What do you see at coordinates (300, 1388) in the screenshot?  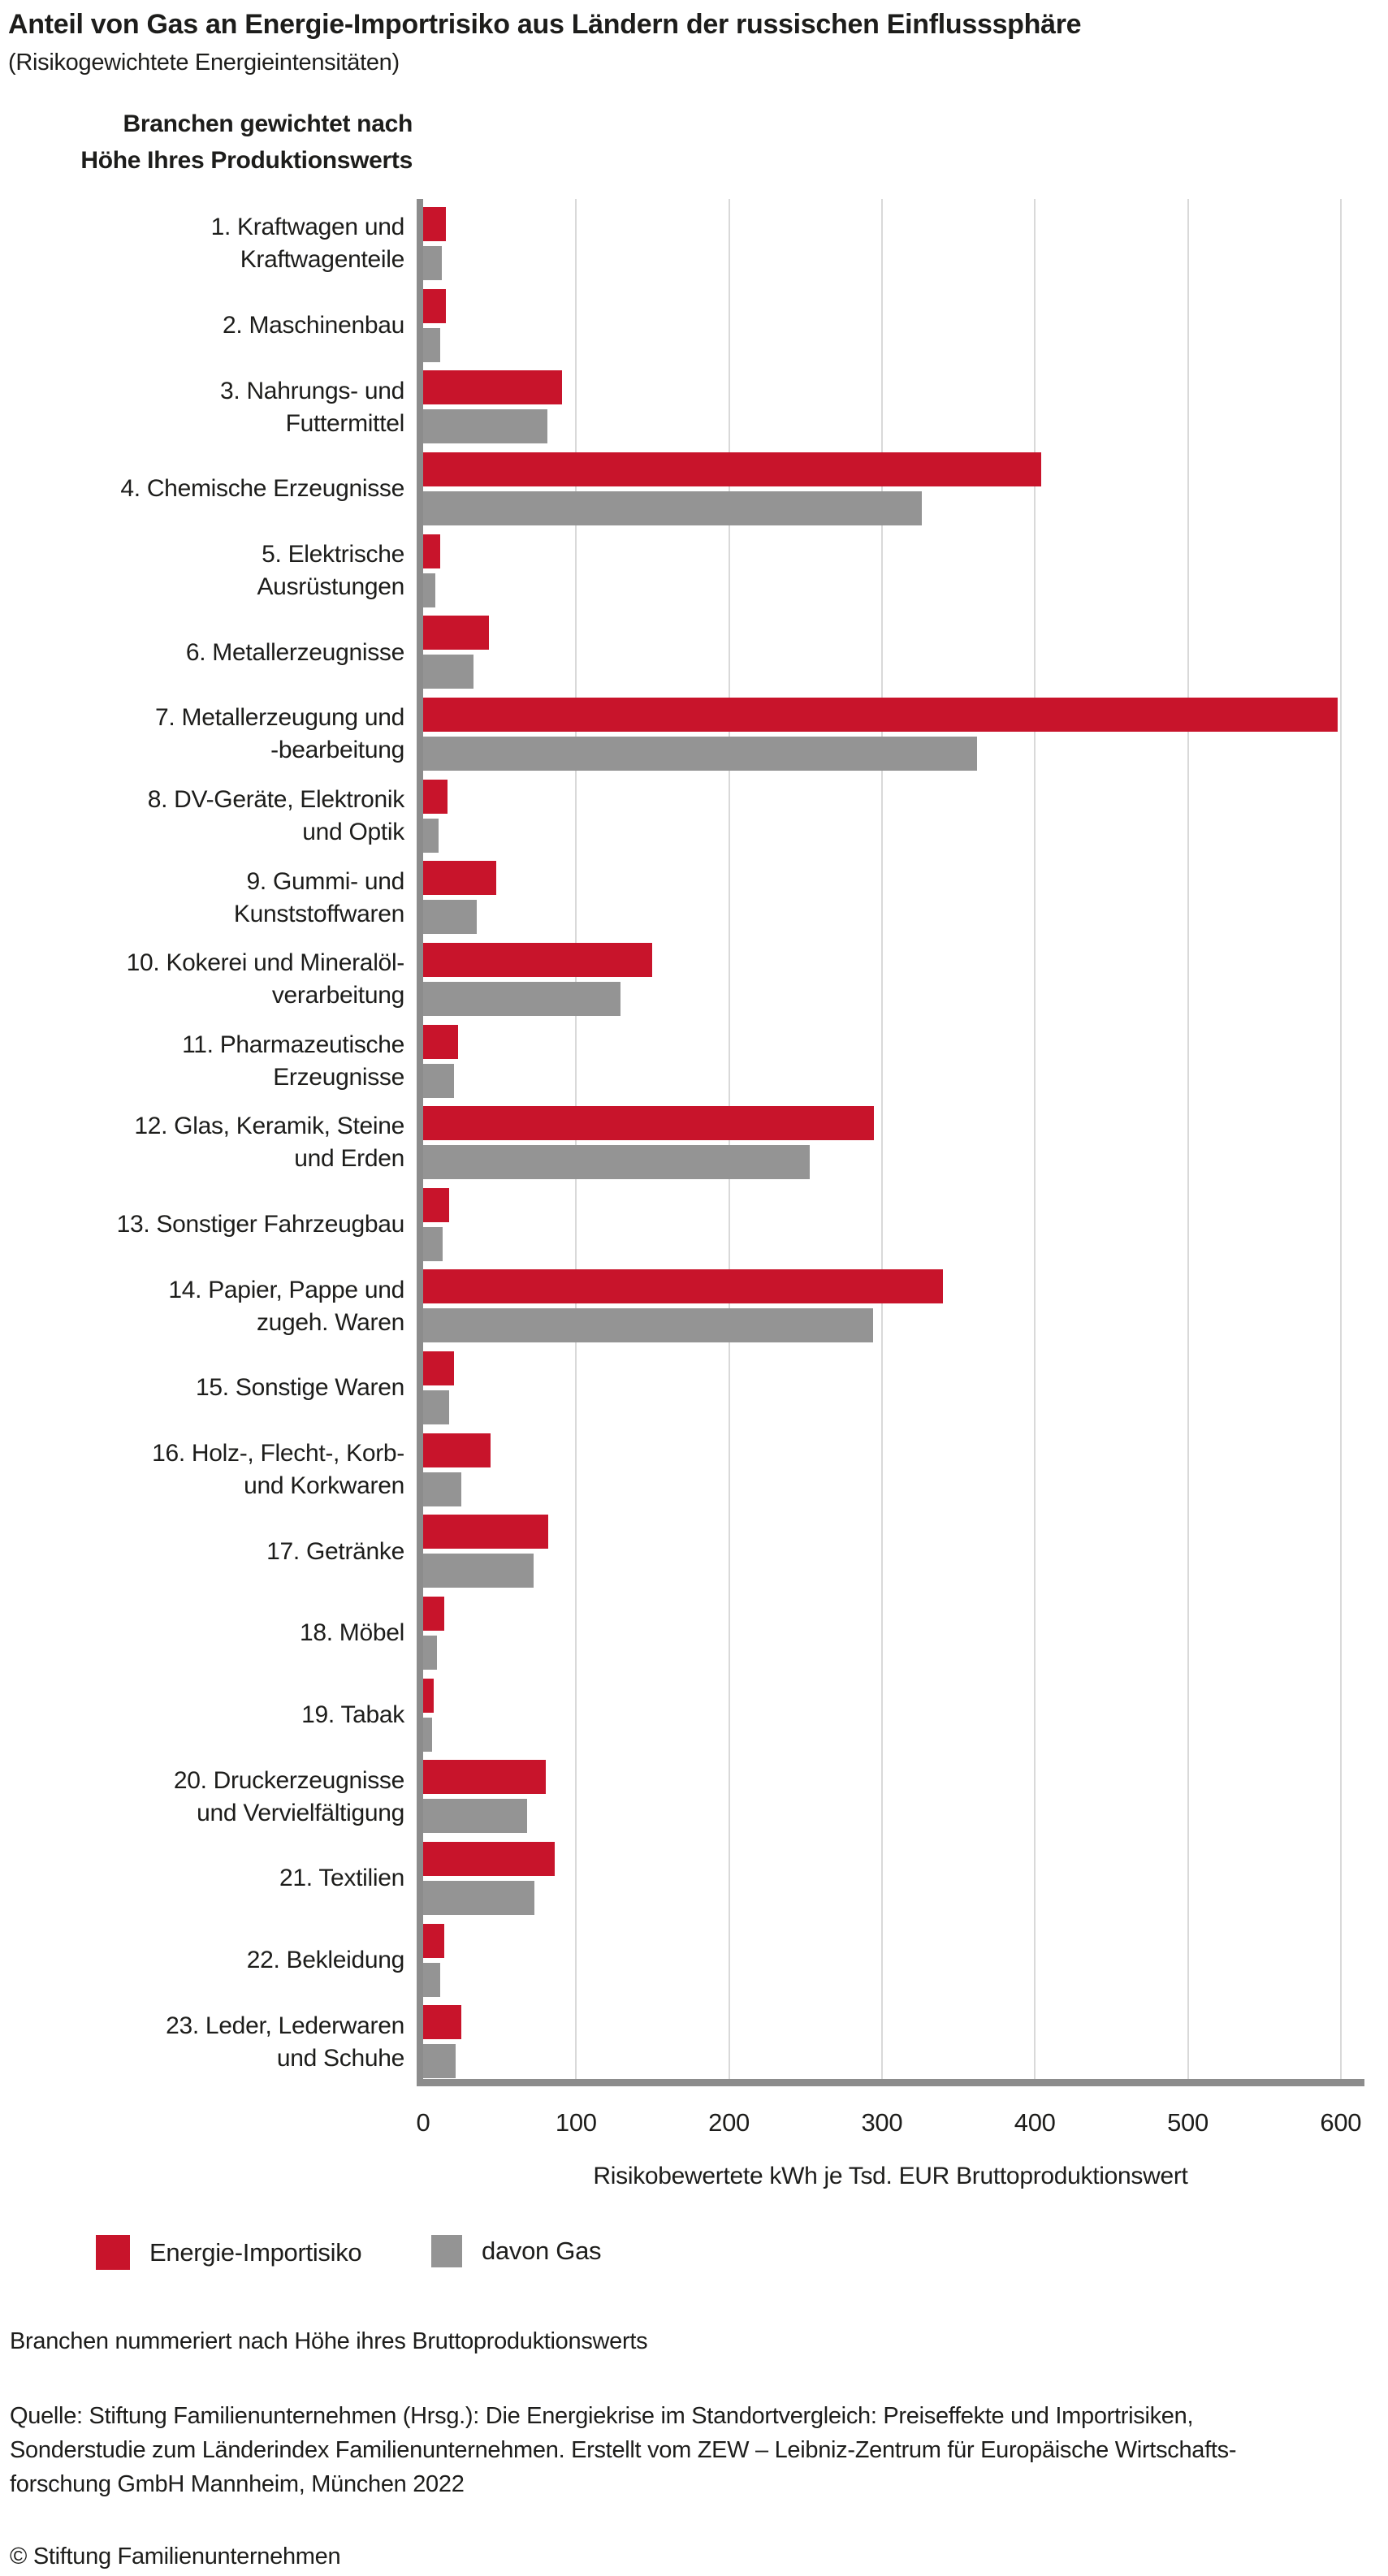 I see `category-label-line: 15. Sonstige Waren` at bounding box center [300, 1388].